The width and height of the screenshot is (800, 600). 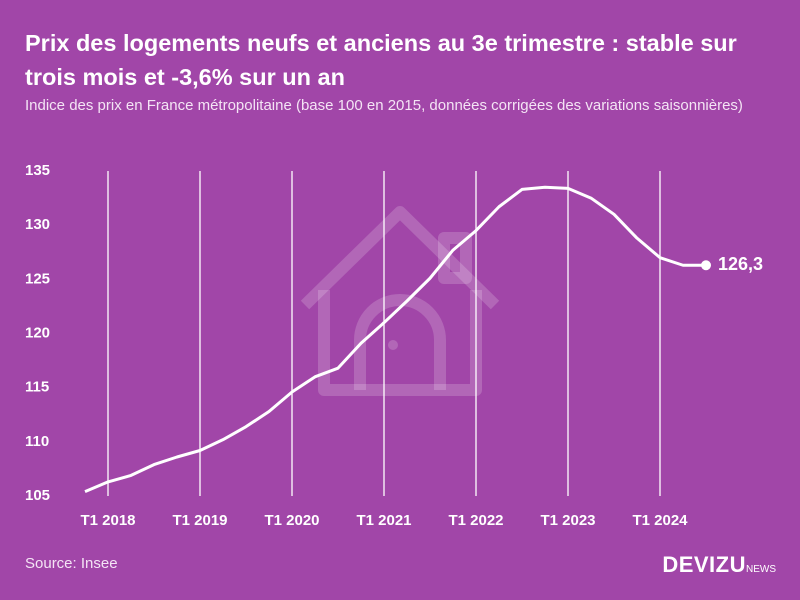 I want to click on value-label: 126,3, so click(x=740, y=264).